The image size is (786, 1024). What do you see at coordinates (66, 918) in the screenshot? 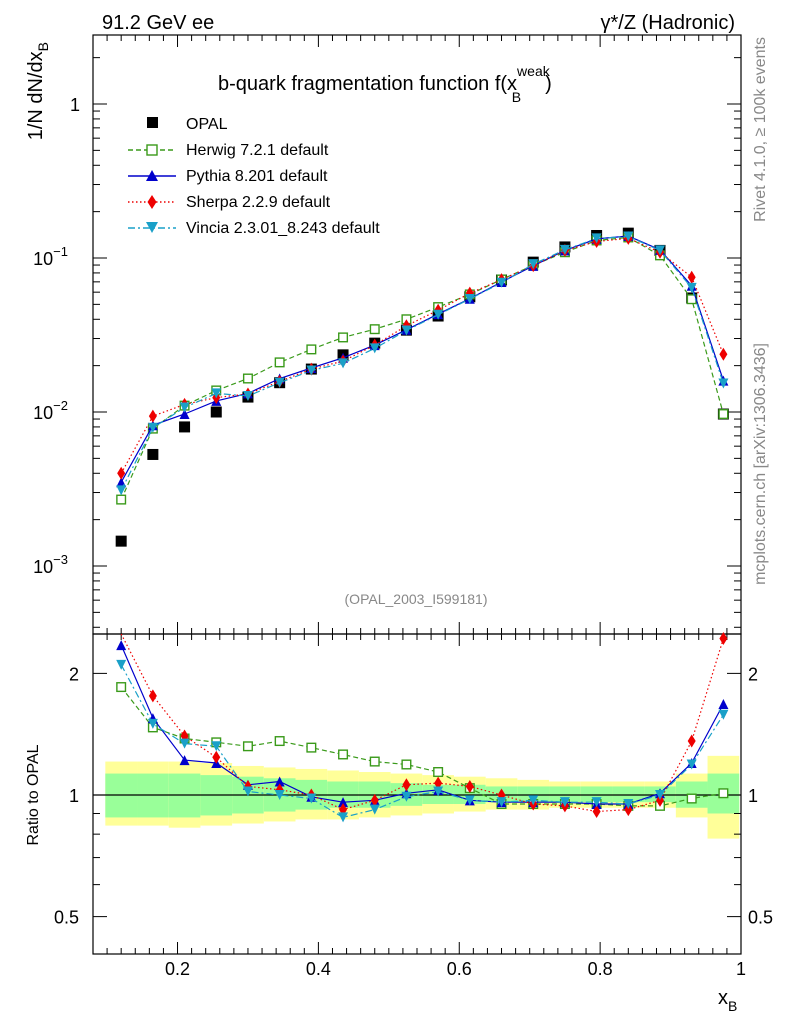
I see `ratio-y-tick-label-left: 0.5` at bounding box center [66, 918].